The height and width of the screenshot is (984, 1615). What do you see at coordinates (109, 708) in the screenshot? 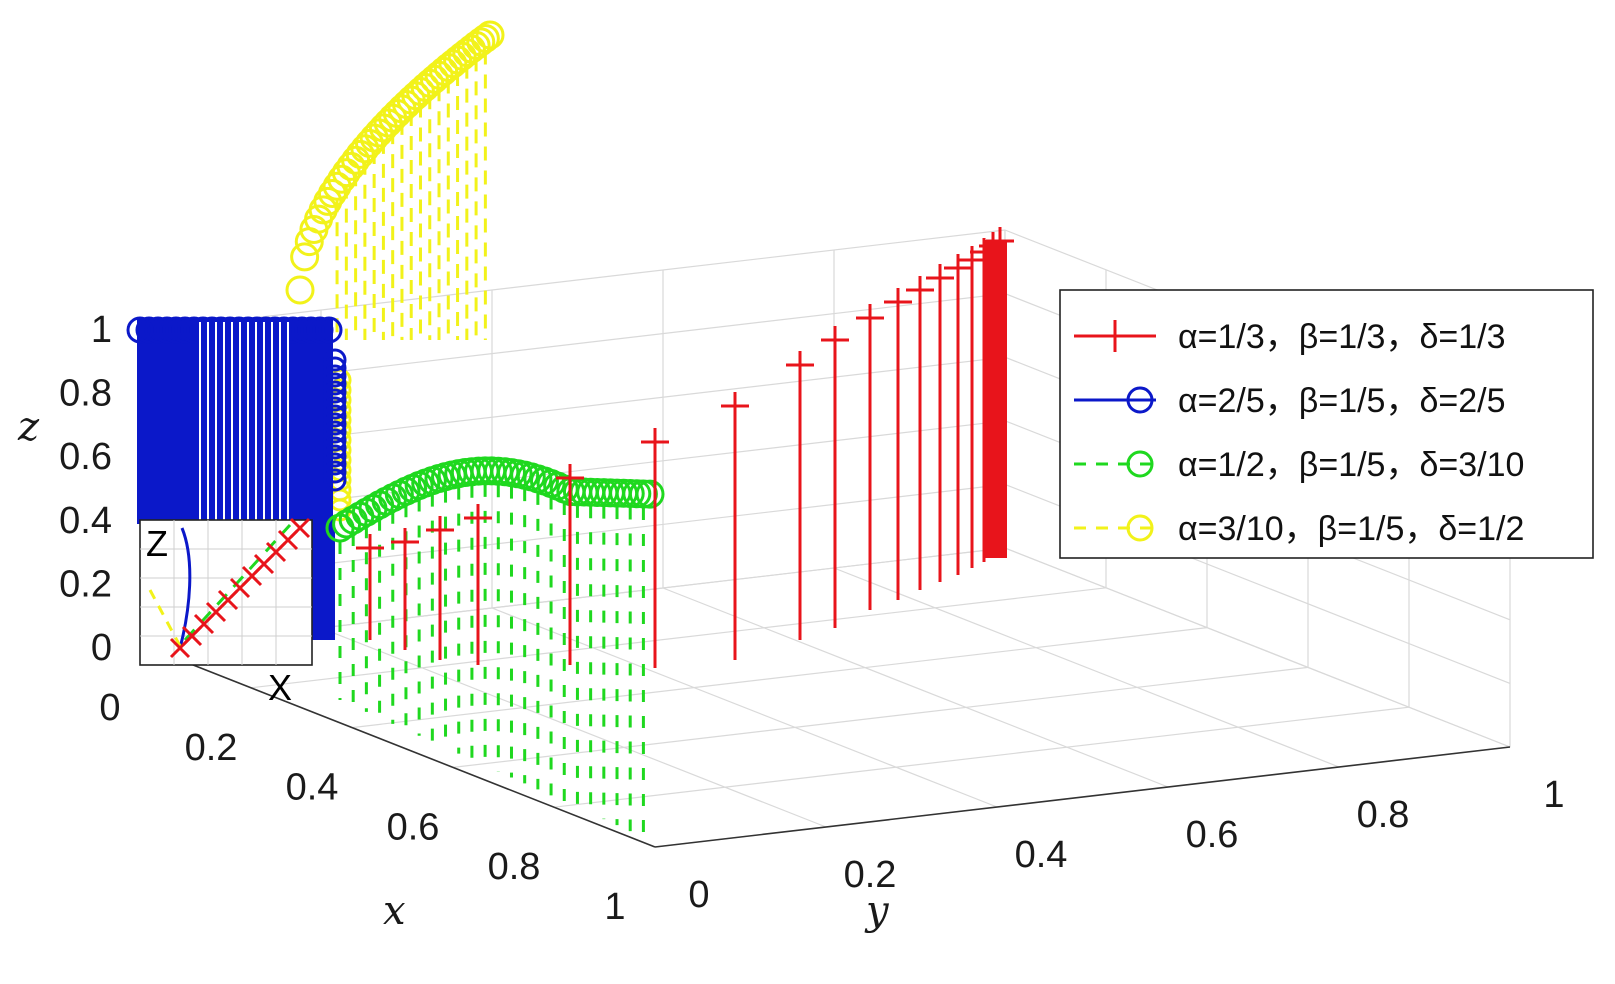
I see `x-tick-label: 0` at bounding box center [109, 708].